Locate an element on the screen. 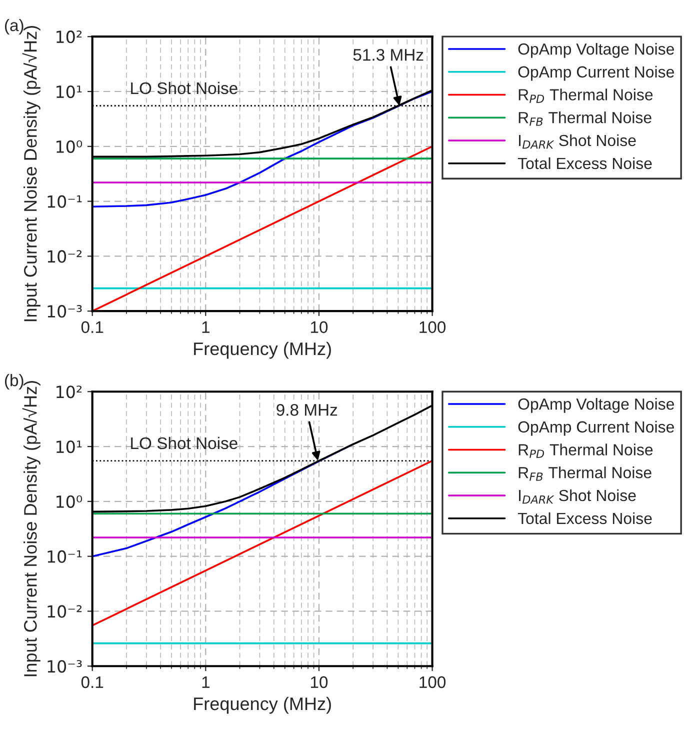 This screenshot has height=732, width=684. chart-title: (b) is located at coordinates (14, 382).